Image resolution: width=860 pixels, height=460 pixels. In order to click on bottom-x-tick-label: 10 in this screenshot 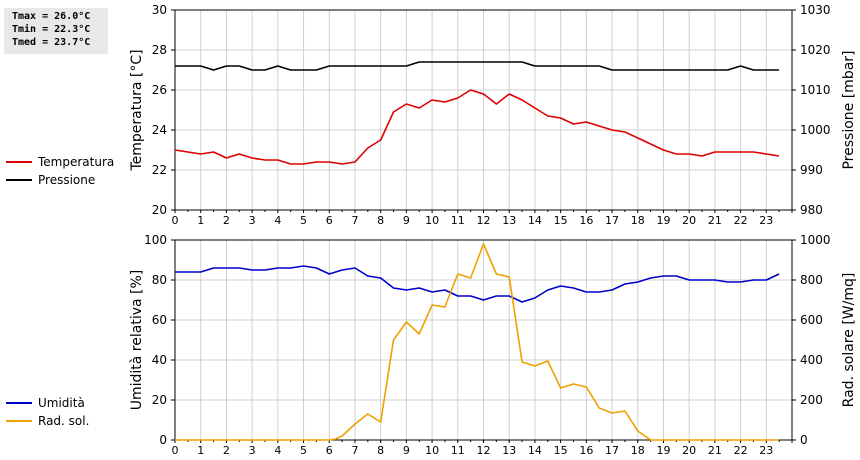, I will do `click(432, 450)`.